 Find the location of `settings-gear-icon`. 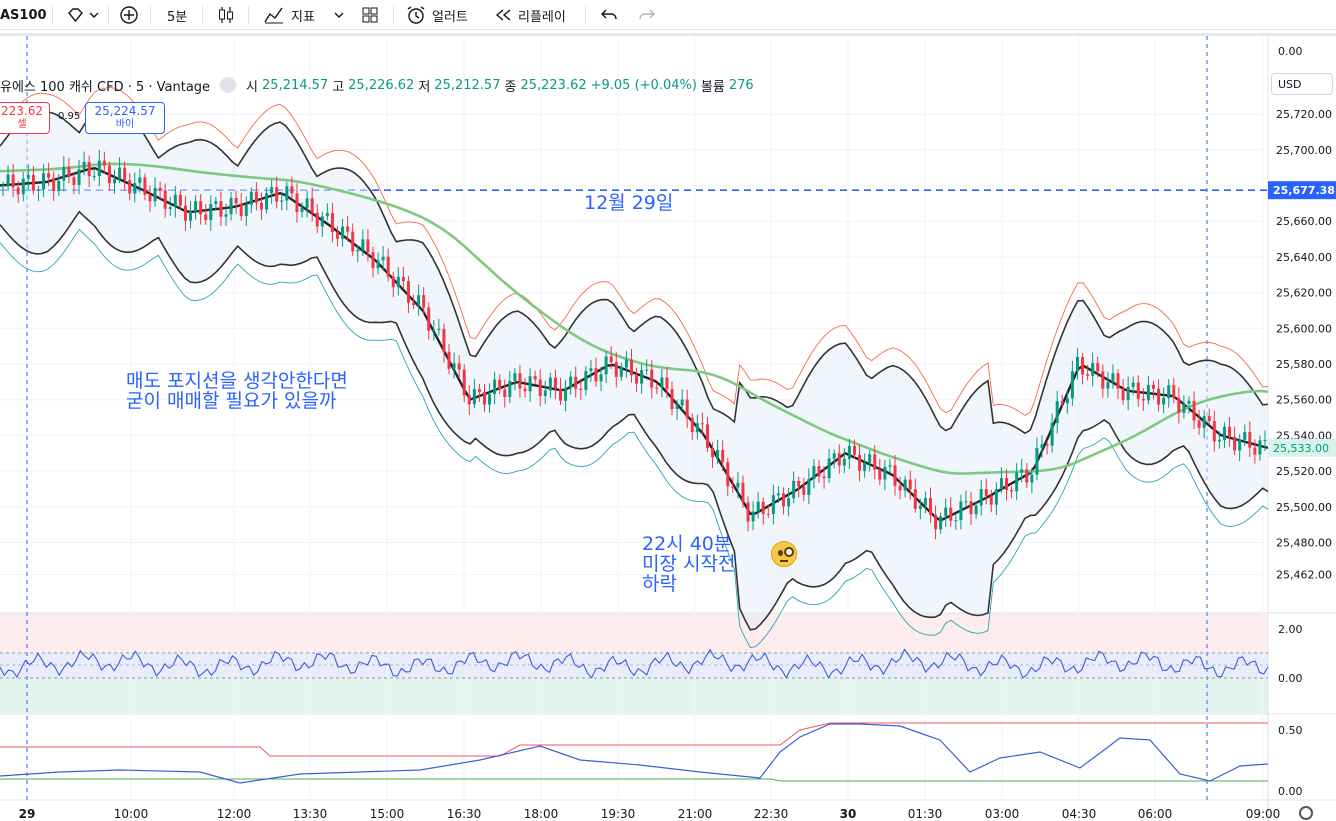

settings-gear-icon is located at coordinates (1306, 813).